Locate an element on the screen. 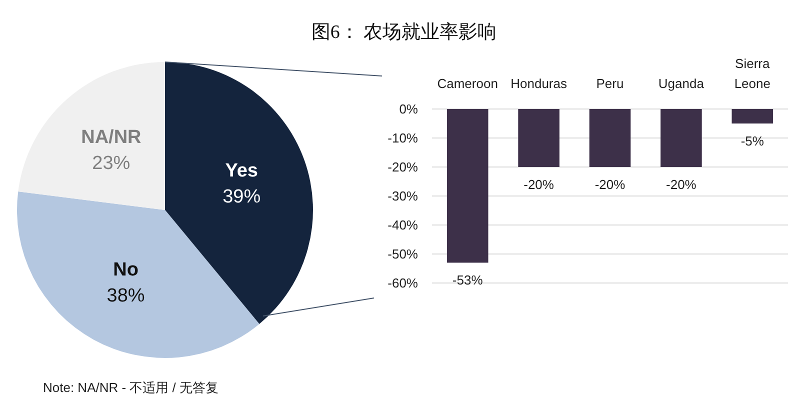 This screenshot has height=414, width=808. x-tick-label: Honduras is located at coordinates (539, 83).